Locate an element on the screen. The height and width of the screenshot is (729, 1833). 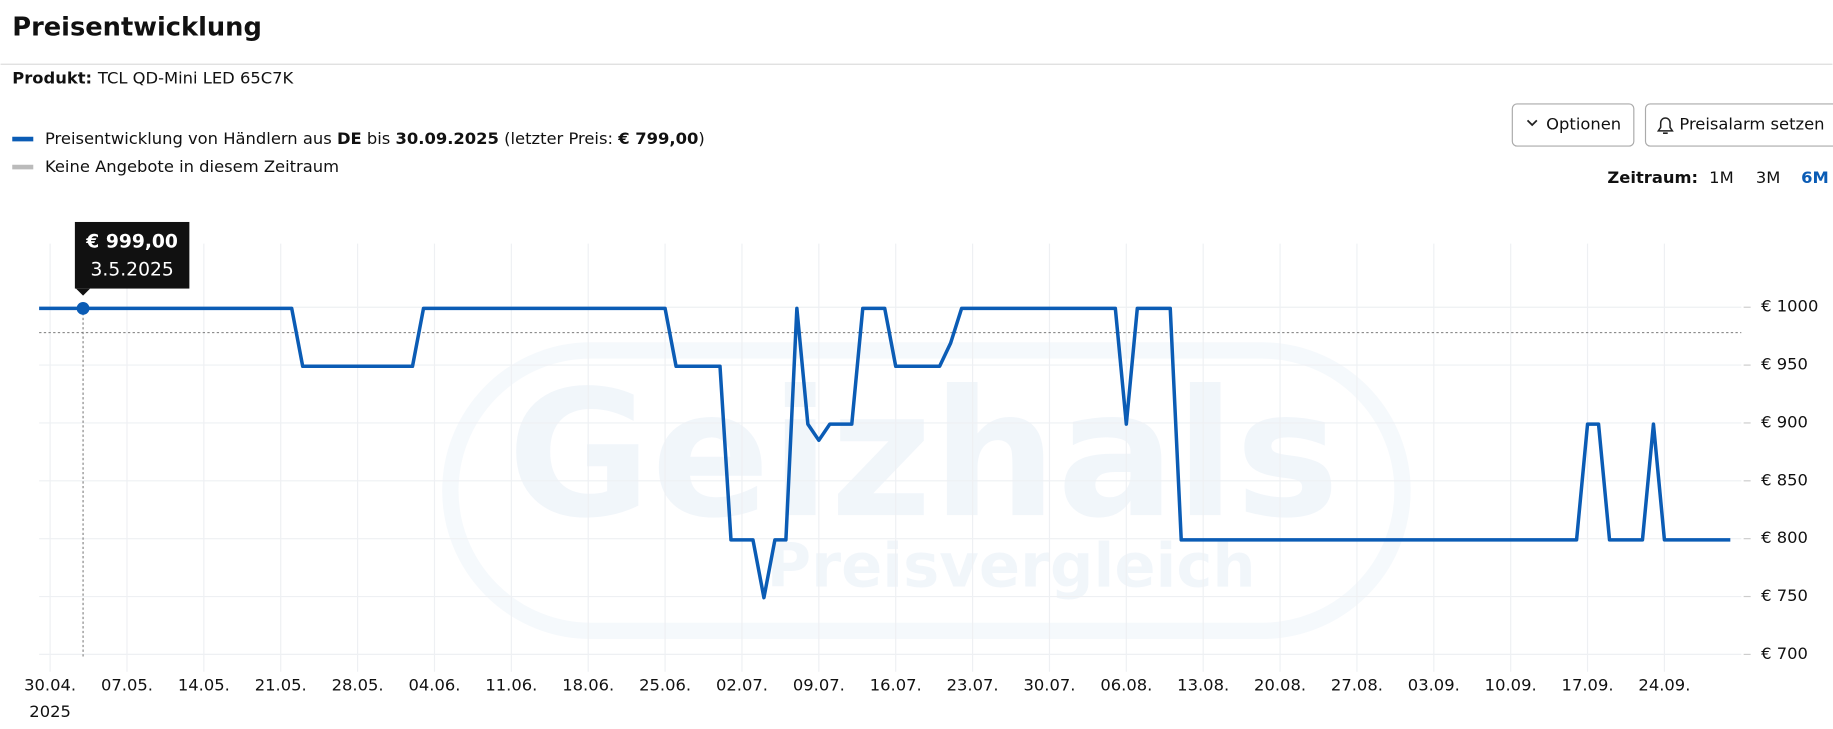
x-tick-label: 24.09. is located at coordinates (1664, 684).